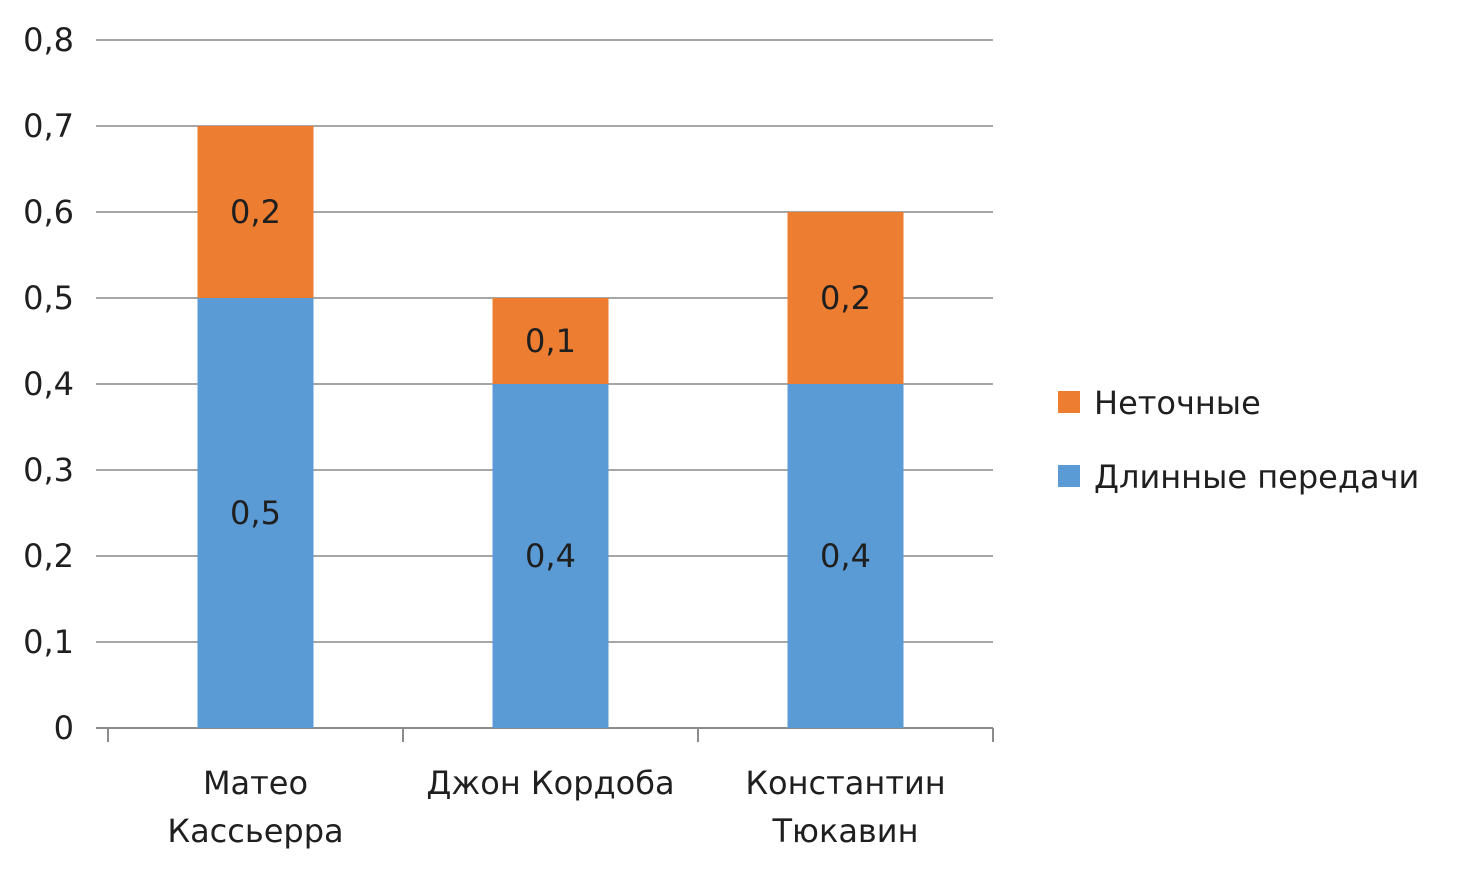 The image size is (1460, 872). What do you see at coordinates (48, 556) in the screenshot?
I see `y-tick-label: 0,2` at bounding box center [48, 556].